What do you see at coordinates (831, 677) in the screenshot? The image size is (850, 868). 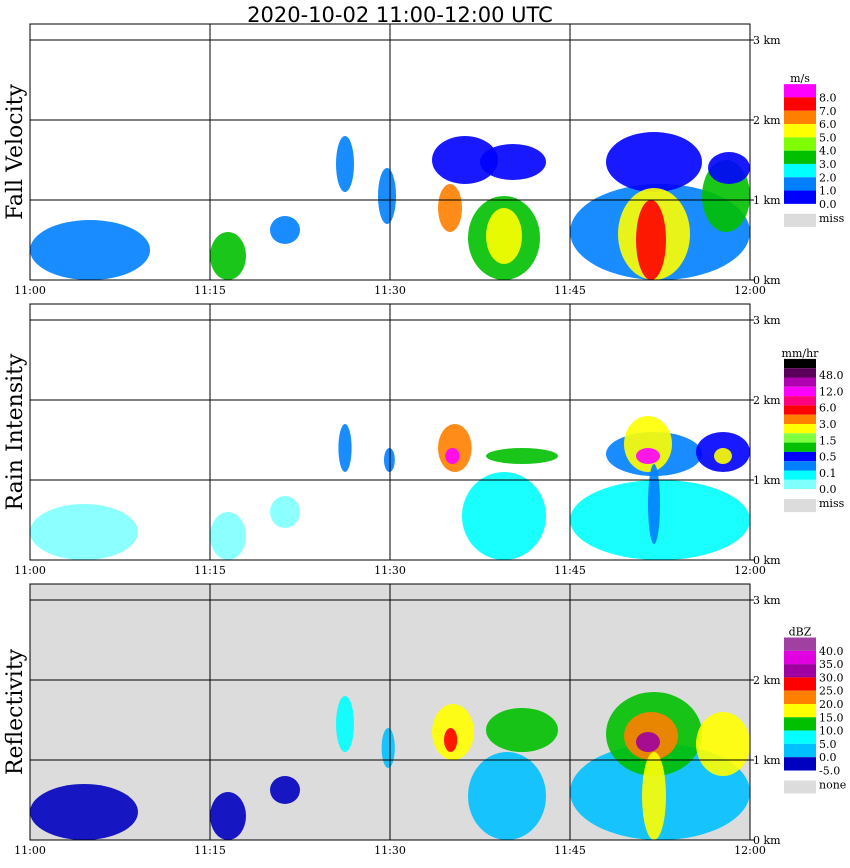 I see `legend-level-label: 30.0` at bounding box center [831, 677].